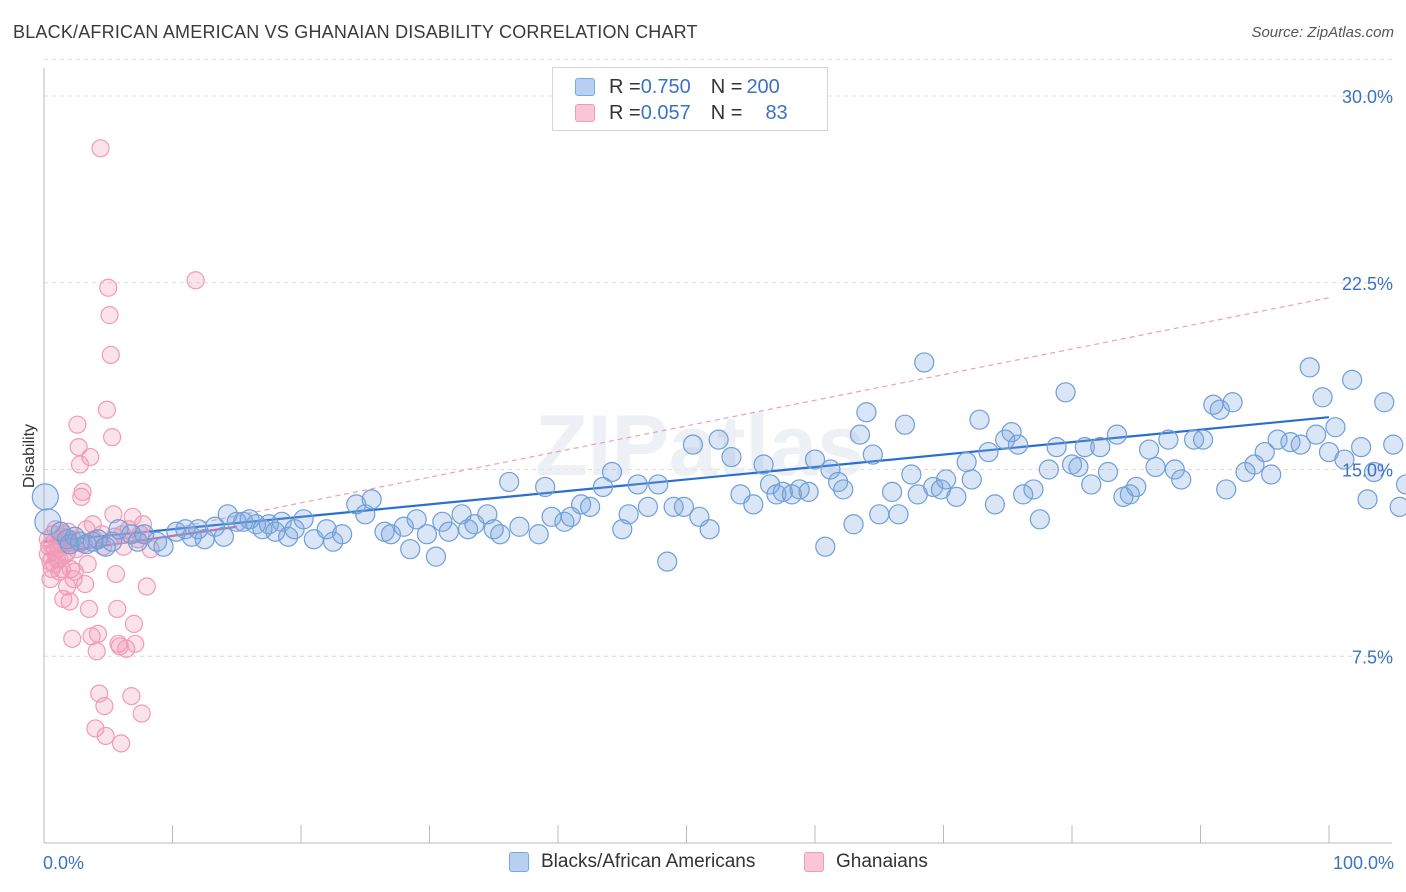 This screenshot has width=1406, height=892. Describe the element at coordinates (632, 862) in the screenshot. I see `legend-item-blacks: Blacks/African Americans` at that location.